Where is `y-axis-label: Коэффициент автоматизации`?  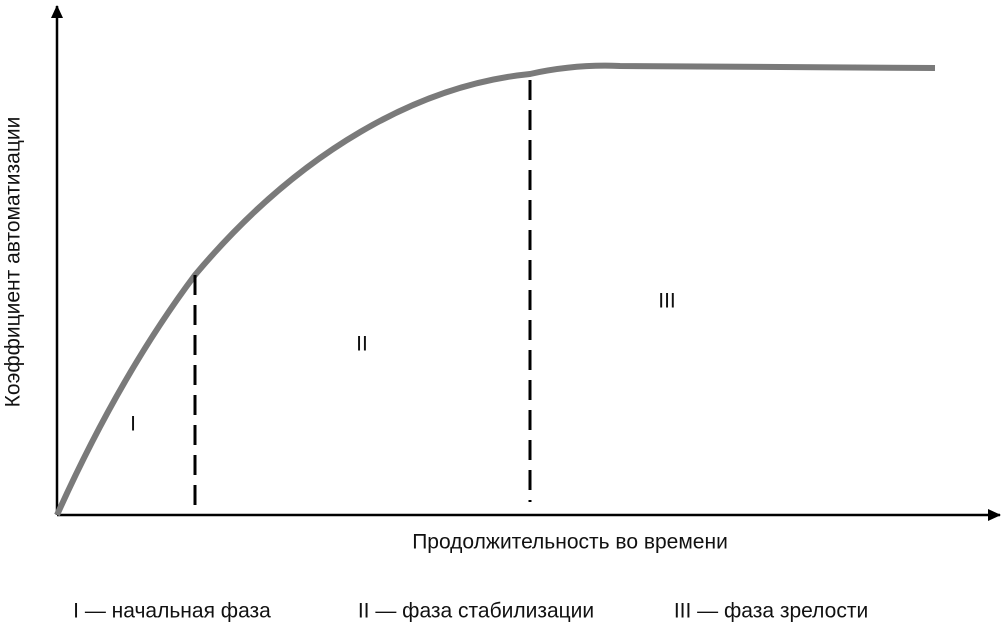
y-axis-label: Коэффициент автоматизации is located at coordinates (13, 262).